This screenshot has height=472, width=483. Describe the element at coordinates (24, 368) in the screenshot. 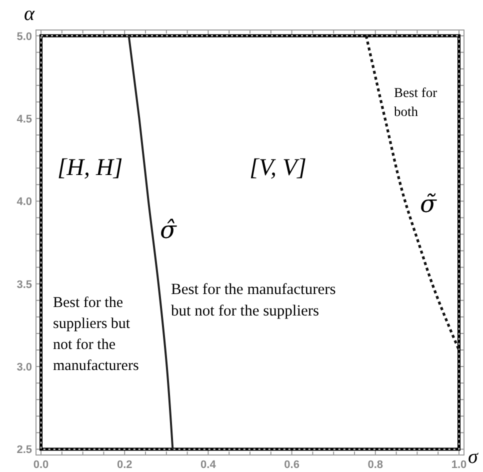

I see `y-tick-label: 3.0` at that location.